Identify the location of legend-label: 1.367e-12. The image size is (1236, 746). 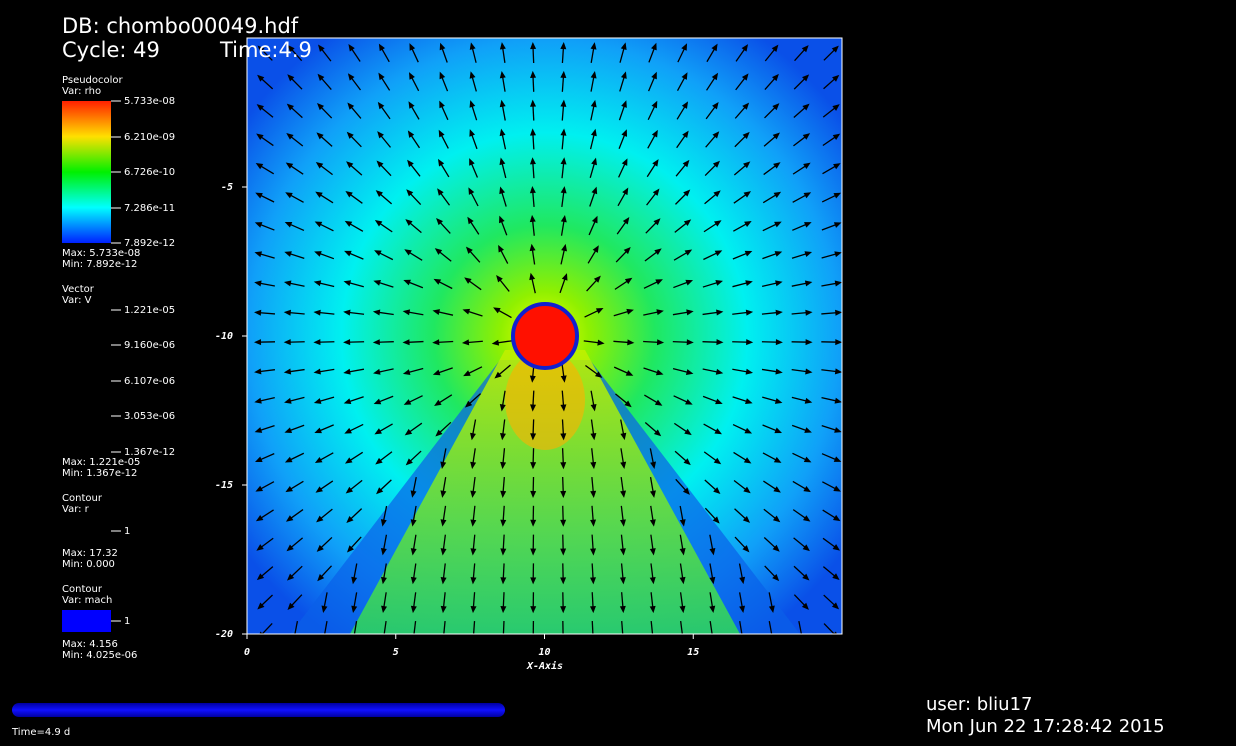
(149, 452).